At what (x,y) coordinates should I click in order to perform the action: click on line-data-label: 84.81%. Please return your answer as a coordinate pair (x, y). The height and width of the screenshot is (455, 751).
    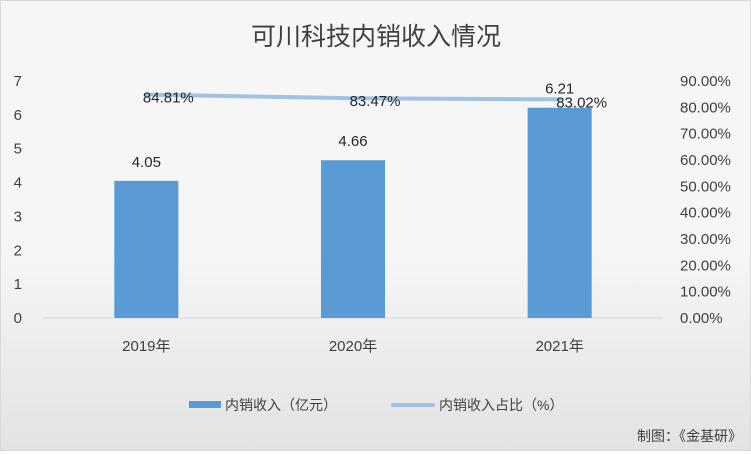
    Looking at the image, I should click on (168, 98).